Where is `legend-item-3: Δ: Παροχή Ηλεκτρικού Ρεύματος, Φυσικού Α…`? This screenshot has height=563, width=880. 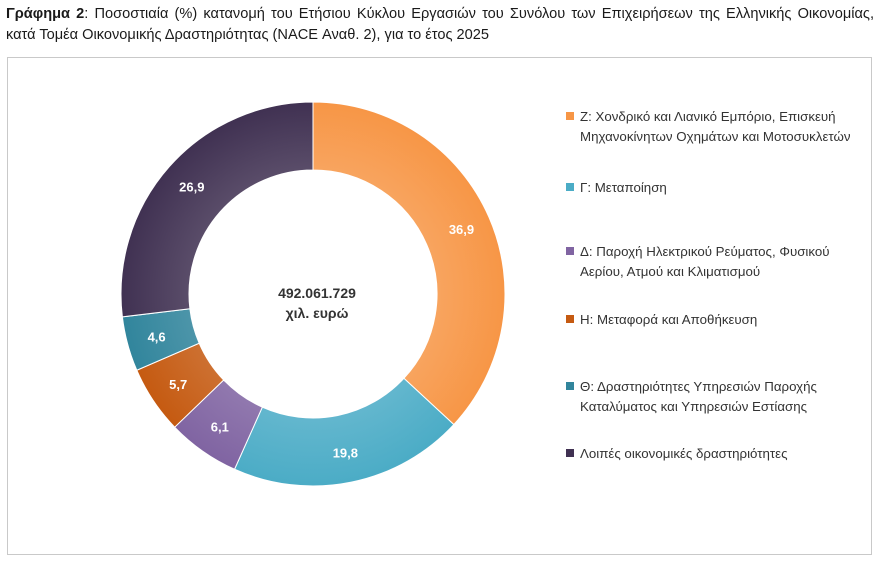
legend-item-3: Δ: Παροχή Ηλεκτρικού Ρεύματος, Φυσικού Α… is located at coordinates (718, 262).